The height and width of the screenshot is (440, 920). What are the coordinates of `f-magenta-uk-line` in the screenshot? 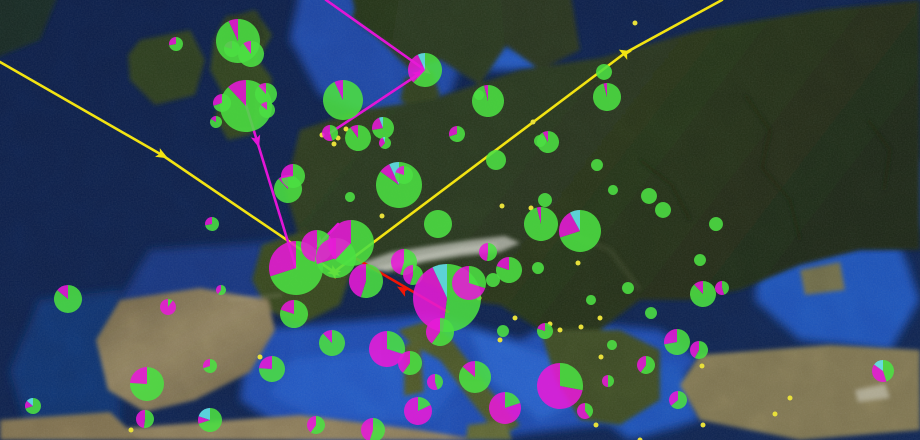 It's located at (271, 186).